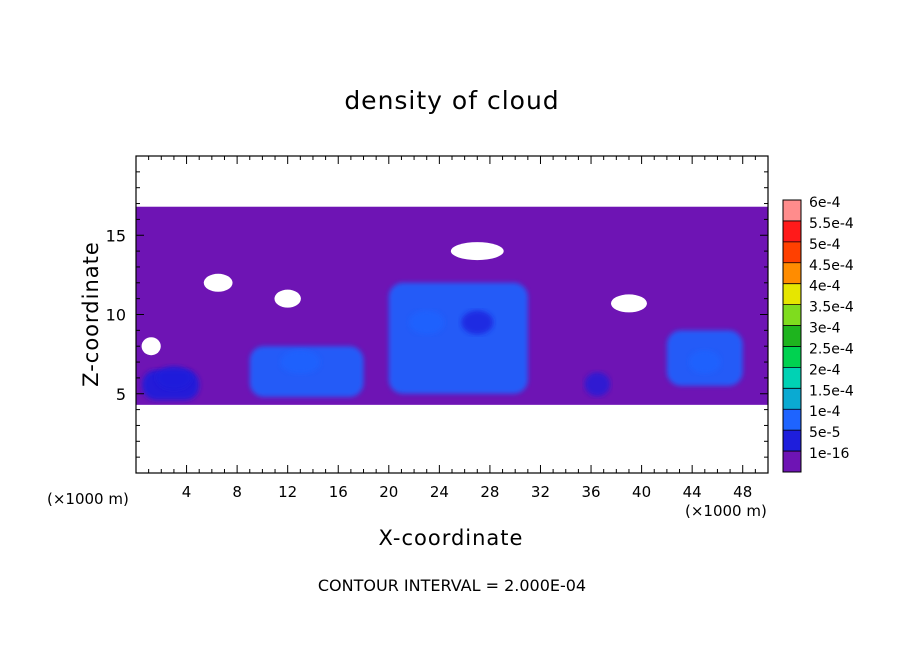  Describe the element at coordinates (824, 433) in the screenshot. I see `colorbar-label: 5e-5` at that location.